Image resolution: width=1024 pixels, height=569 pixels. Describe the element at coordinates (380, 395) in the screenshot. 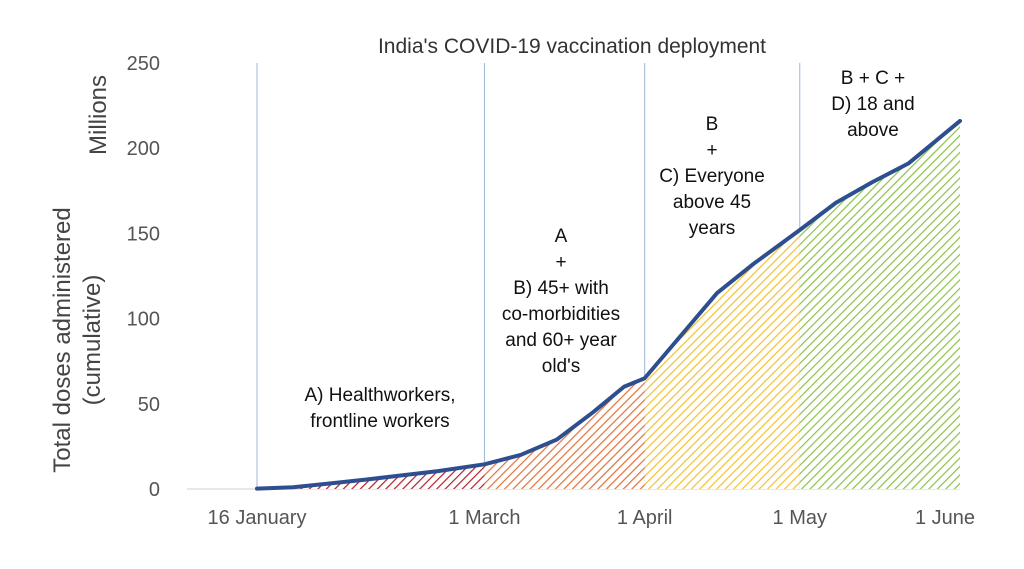

I see `phase-label-1-line: A) Healthworkers,` at that location.